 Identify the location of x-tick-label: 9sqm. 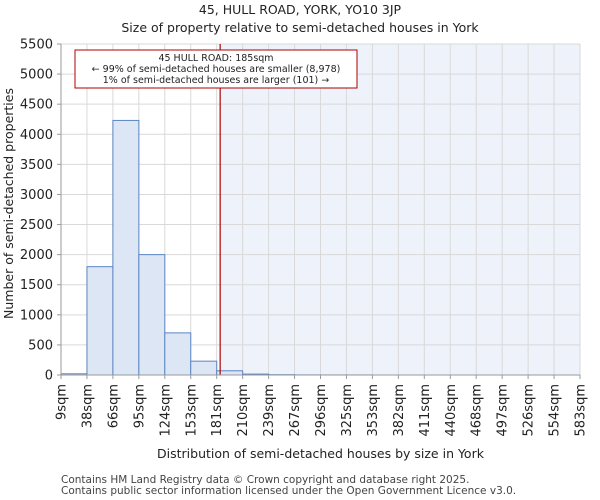
(62, 402).